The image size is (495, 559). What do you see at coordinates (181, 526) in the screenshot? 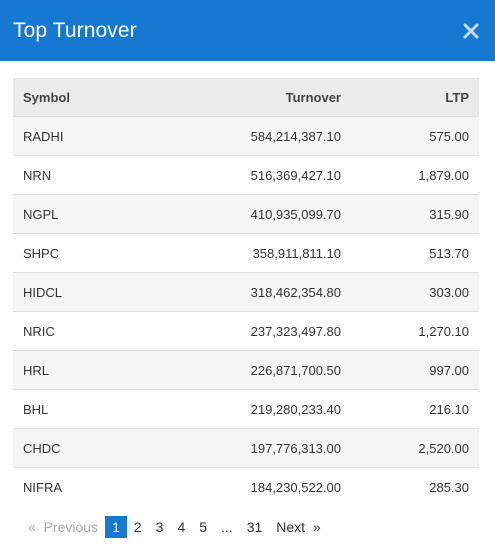
I see `page-button-4: 4` at bounding box center [181, 526].